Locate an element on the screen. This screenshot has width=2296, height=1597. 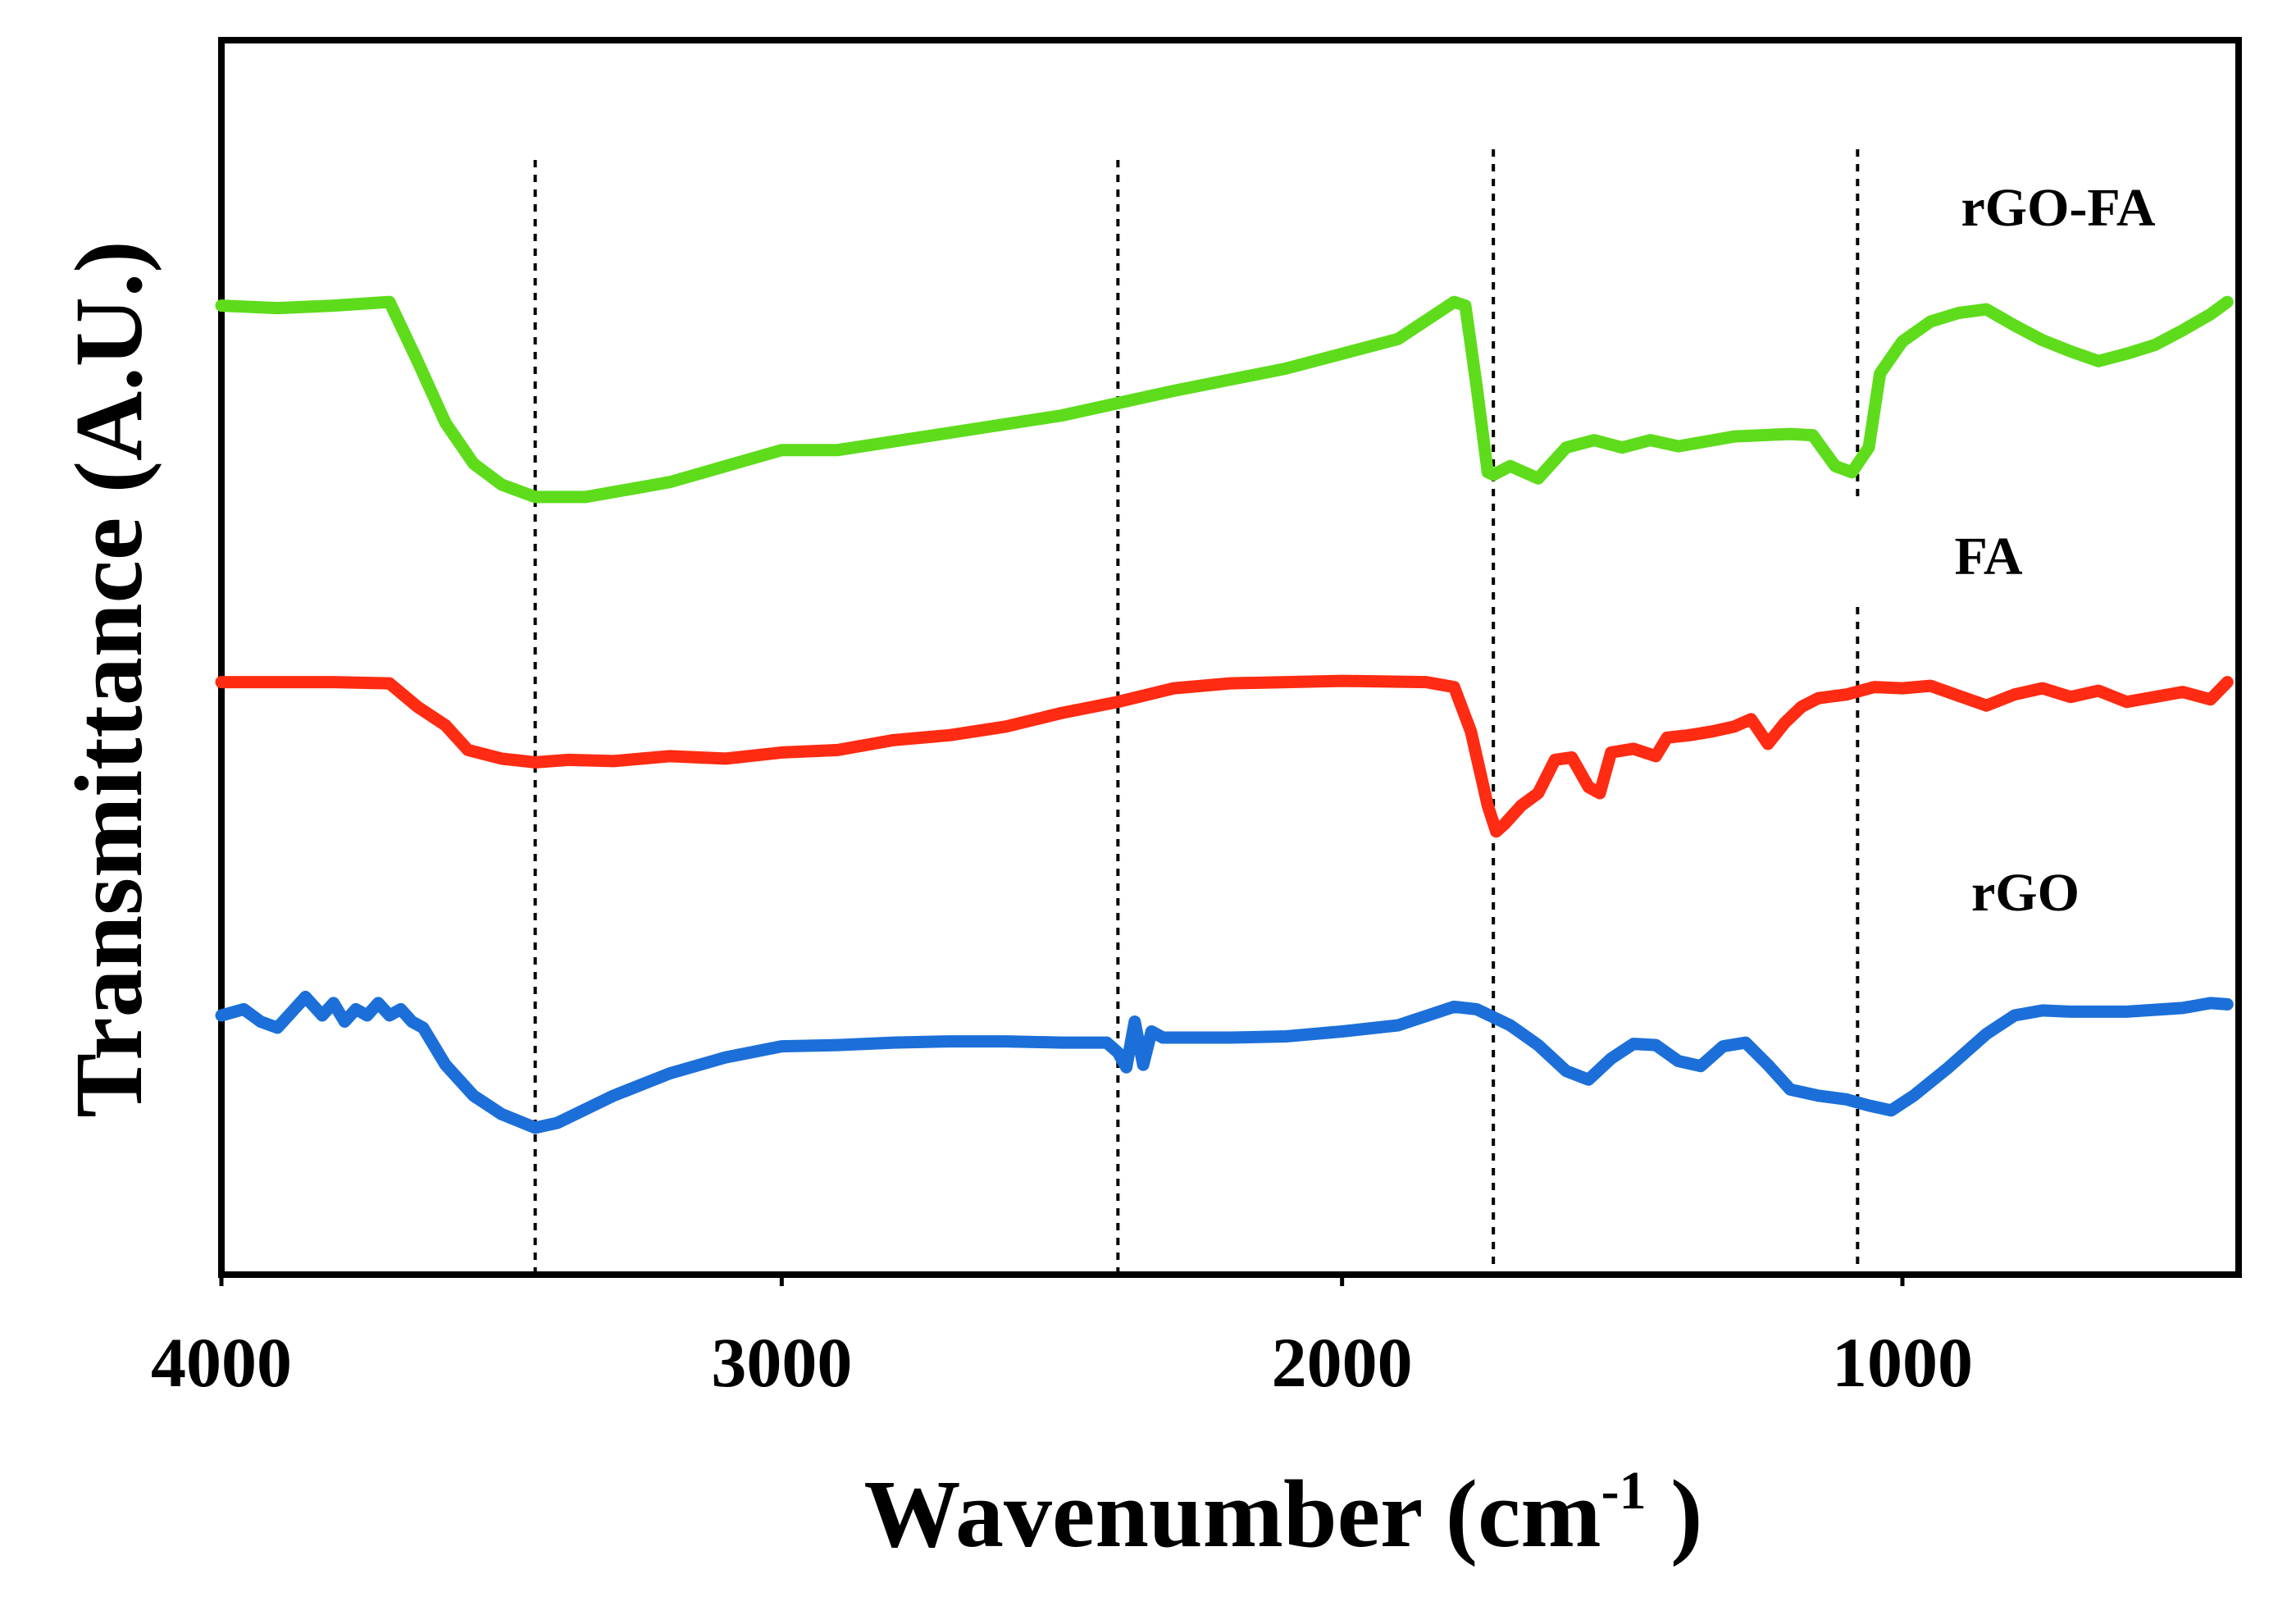
series-labels: rGO-FA FA rGO is located at coordinates (2054, 550).